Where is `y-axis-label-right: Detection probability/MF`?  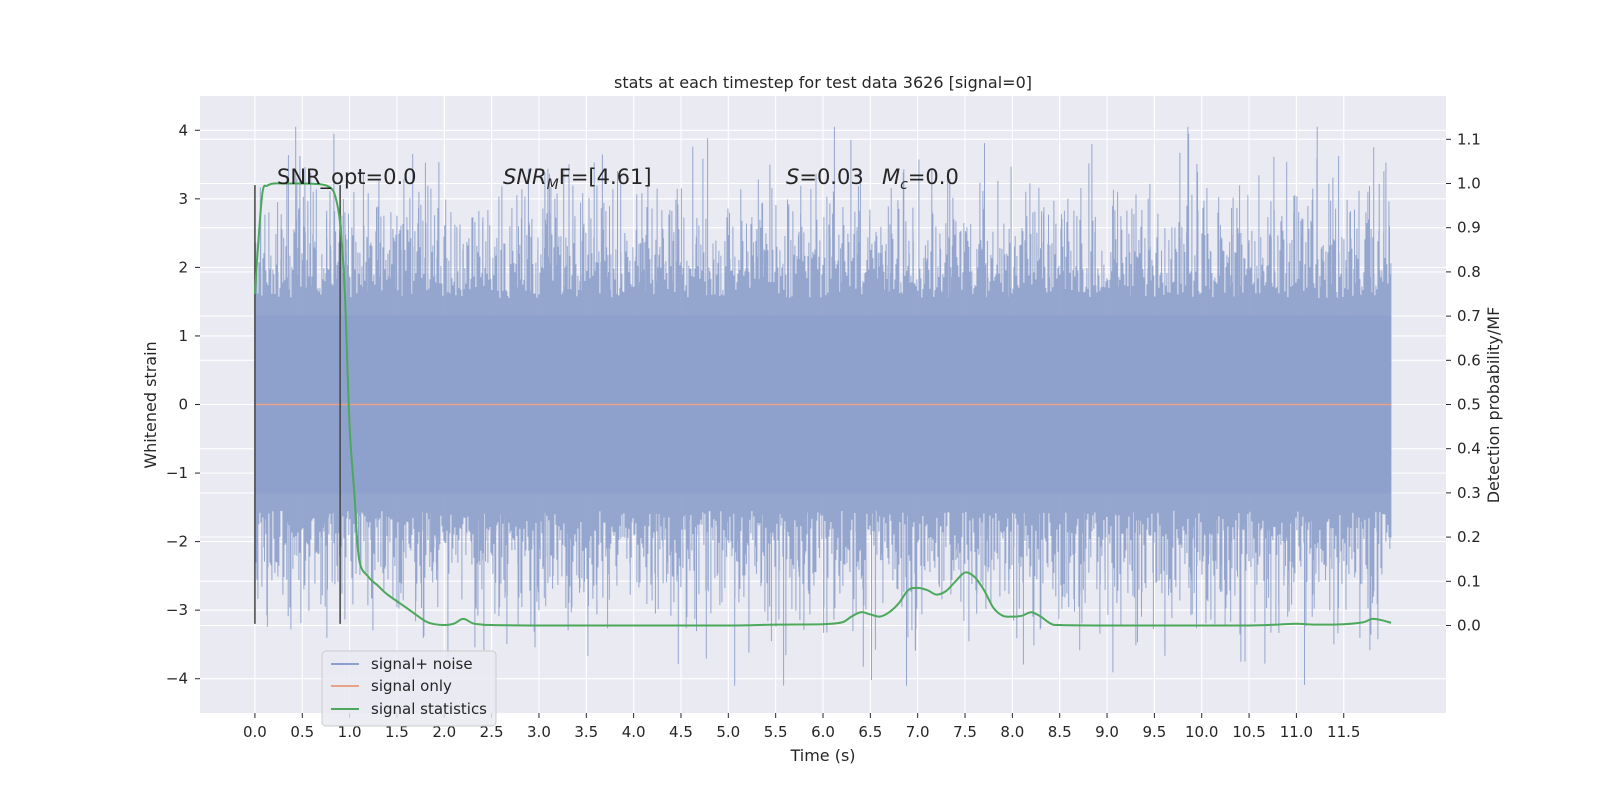
y-axis-label-right: Detection probability/MF is located at coordinates (1493, 405).